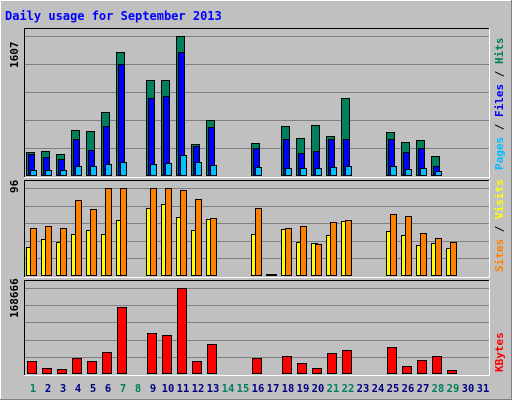 The image size is (512, 400). I want to click on day-label: 9, so click(153, 389).